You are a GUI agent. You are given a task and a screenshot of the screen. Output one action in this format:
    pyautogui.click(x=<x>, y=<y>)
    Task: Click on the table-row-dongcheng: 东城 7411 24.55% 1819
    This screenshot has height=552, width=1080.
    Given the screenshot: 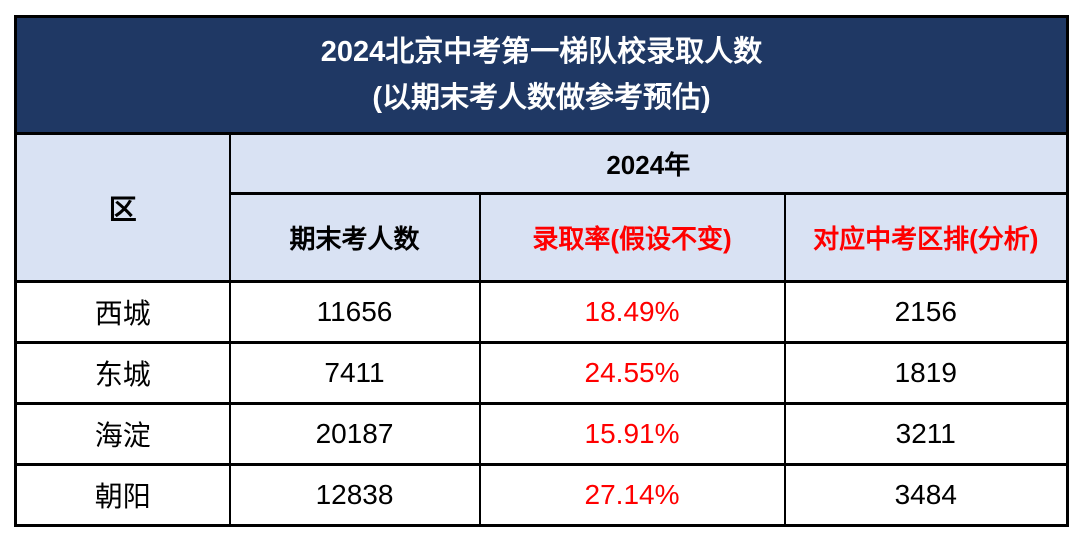 What is the action you would take?
    pyautogui.click(x=541, y=373)
    